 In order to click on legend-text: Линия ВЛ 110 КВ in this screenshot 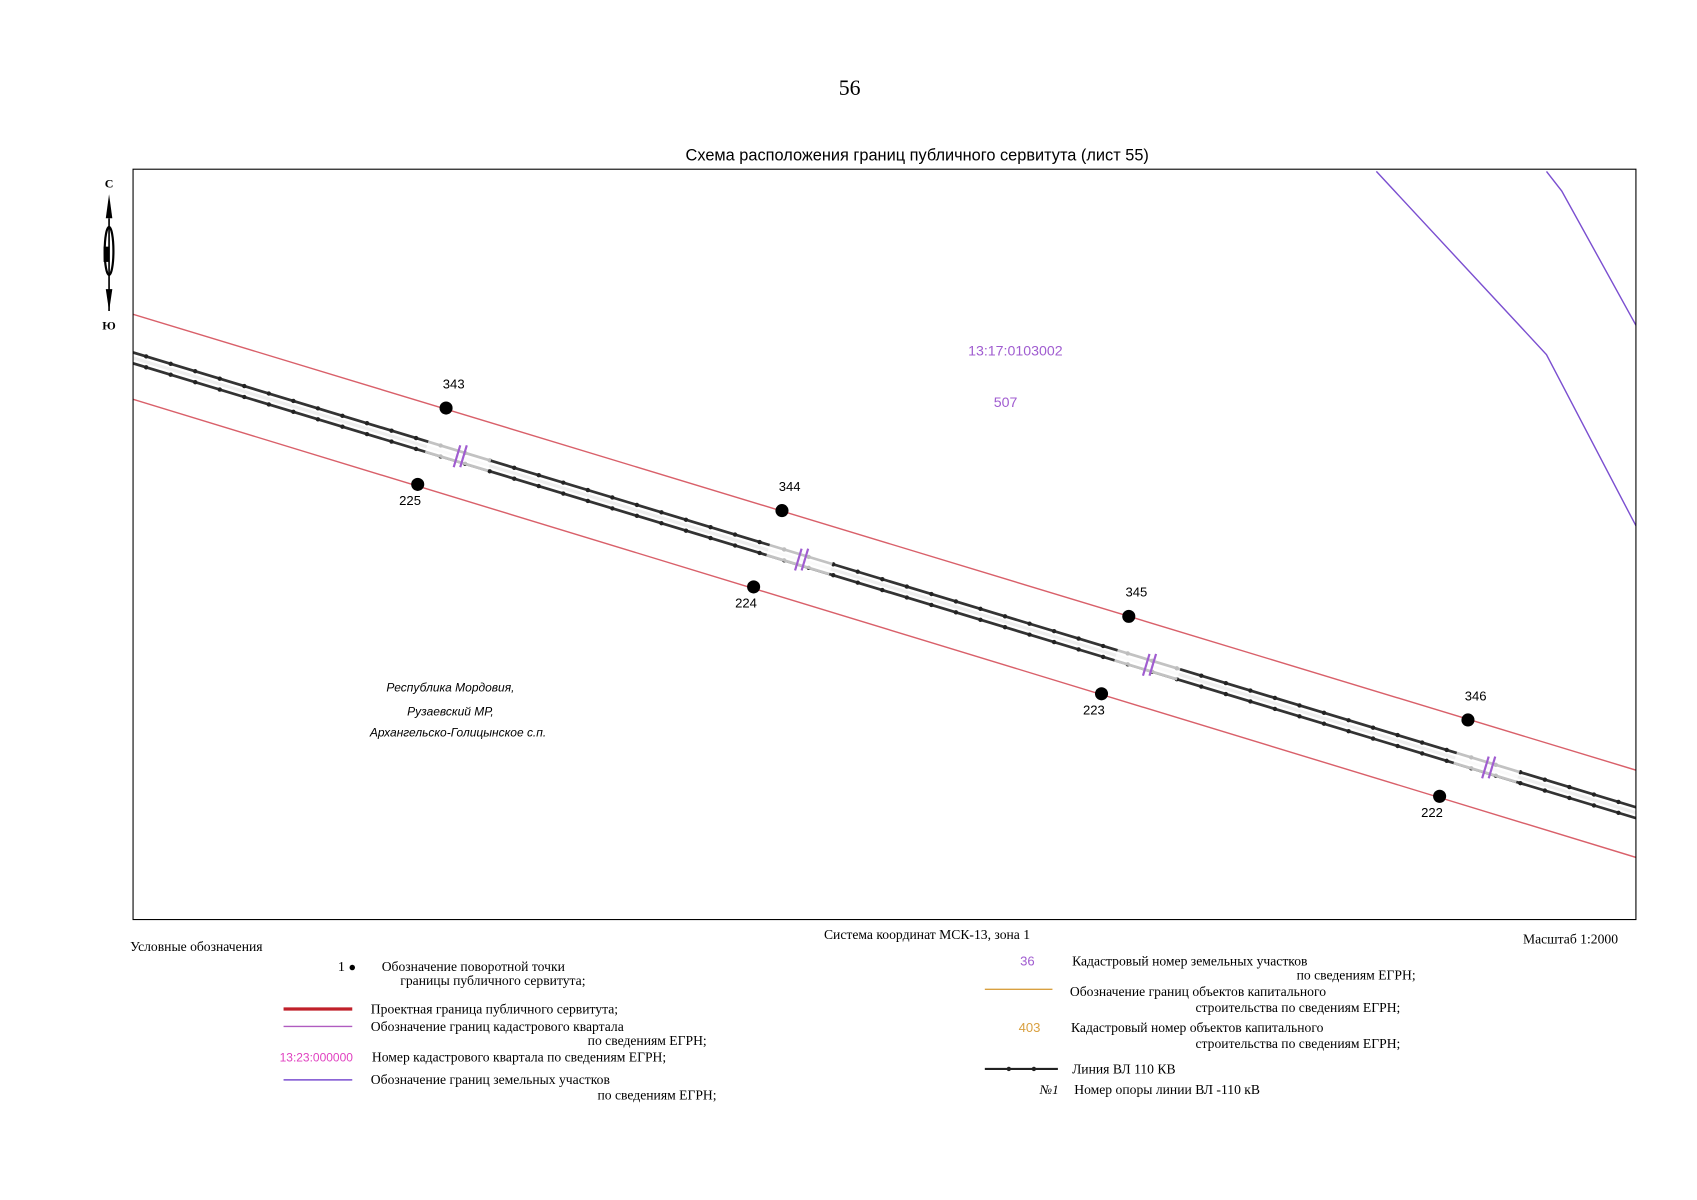, I will do `click(1124, 1068)`.